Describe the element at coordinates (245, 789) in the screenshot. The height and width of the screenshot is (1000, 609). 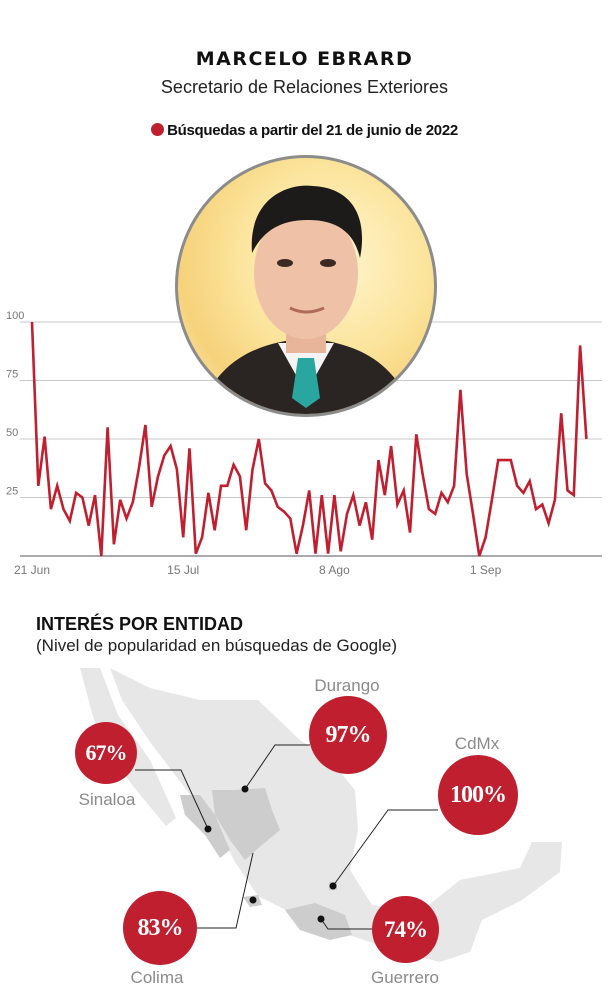
I see `durango-marker` at that location.